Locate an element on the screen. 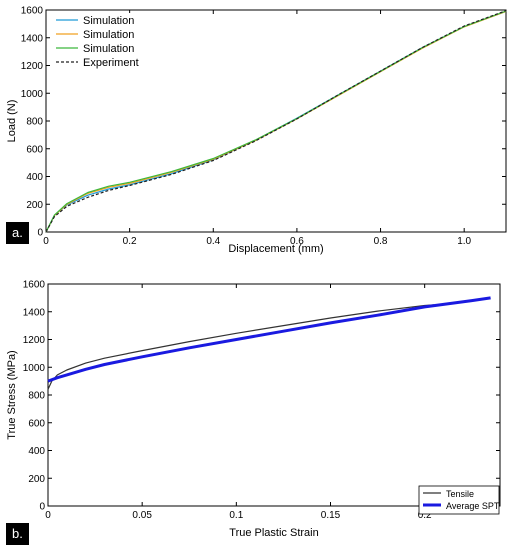  chart-b-x-tick-label: 0.15 is located at coordinates (331, 515).